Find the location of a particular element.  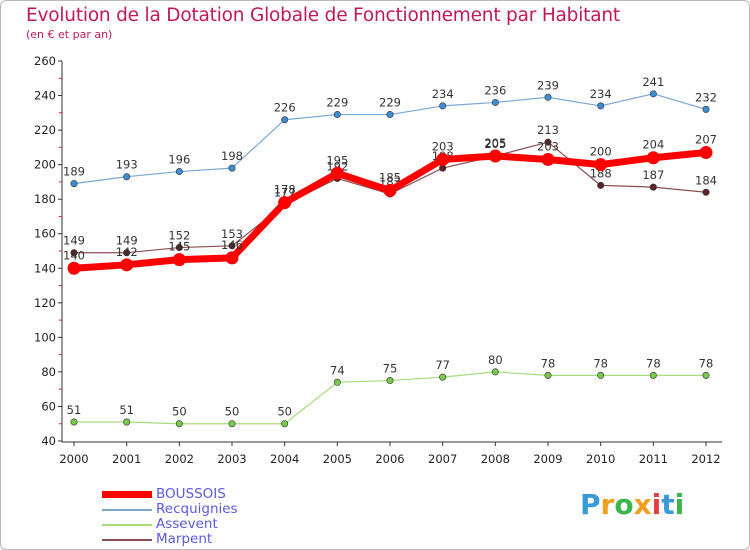

y-tick-label: 160 is located at coordinates (45, 234).